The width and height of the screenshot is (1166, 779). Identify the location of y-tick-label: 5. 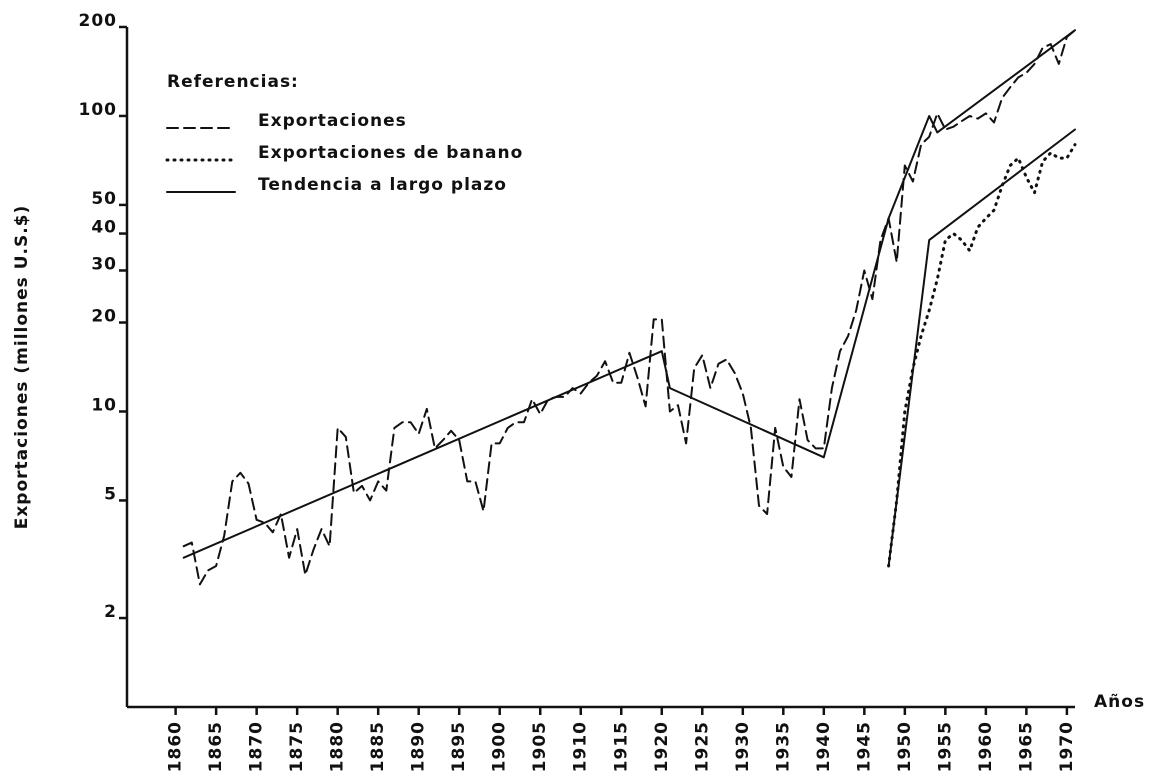
(110, 494).